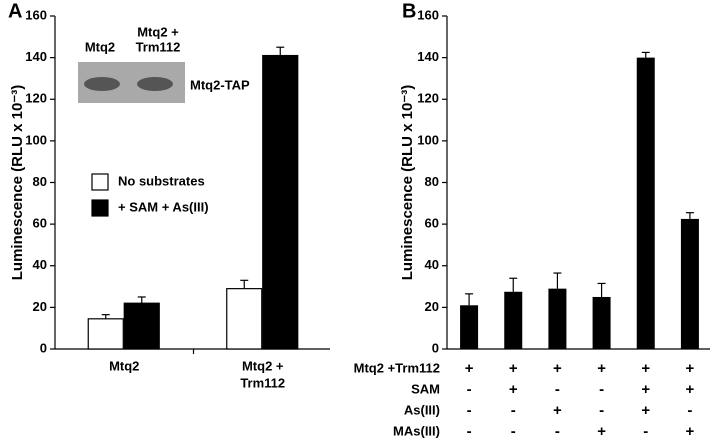 The height and width of the screenshot is (444, 712). Describe the element at coordinates (161, 180) in the screenshot. I see `legend-label: No substrates` at that location.